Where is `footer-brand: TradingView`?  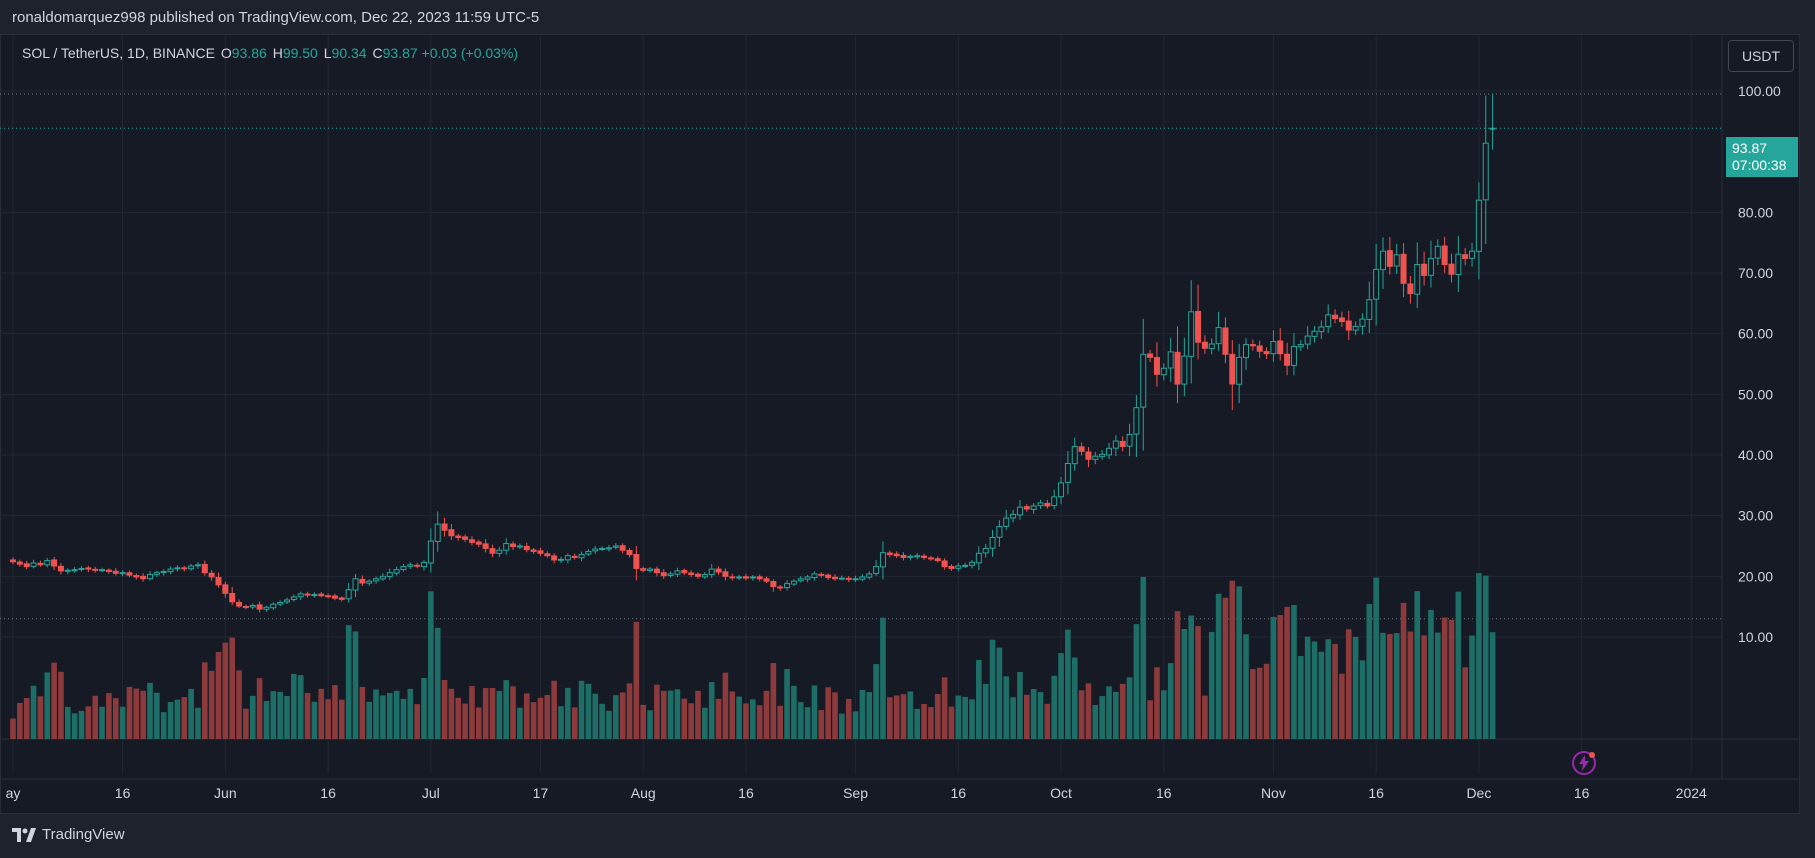
footer-brand: TradingView is located at coordinates (83, 834).